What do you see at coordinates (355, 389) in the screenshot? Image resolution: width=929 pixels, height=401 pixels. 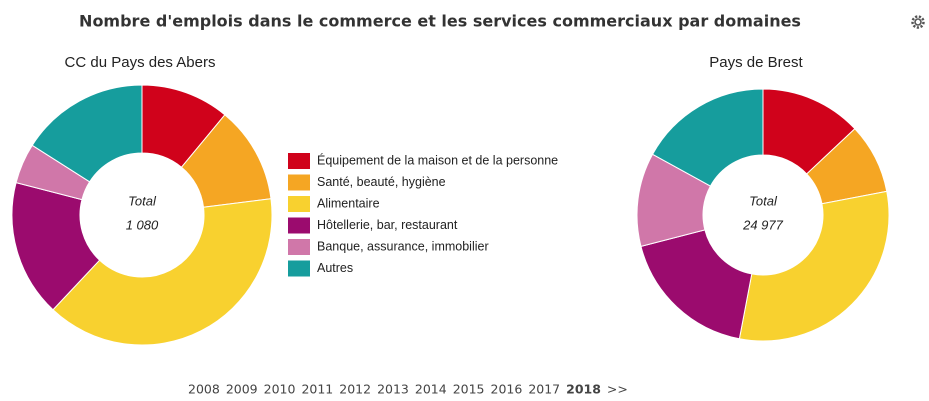 I see `year-option: 2012` at bounding box center [355, 389].